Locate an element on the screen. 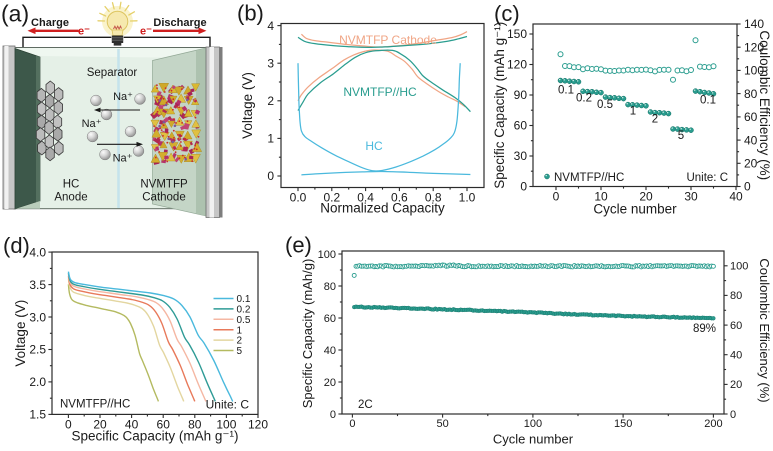 The image size is (773, 451). svg-text: Specific Capacity (mAh/g) is located at coordinates (307, 334).